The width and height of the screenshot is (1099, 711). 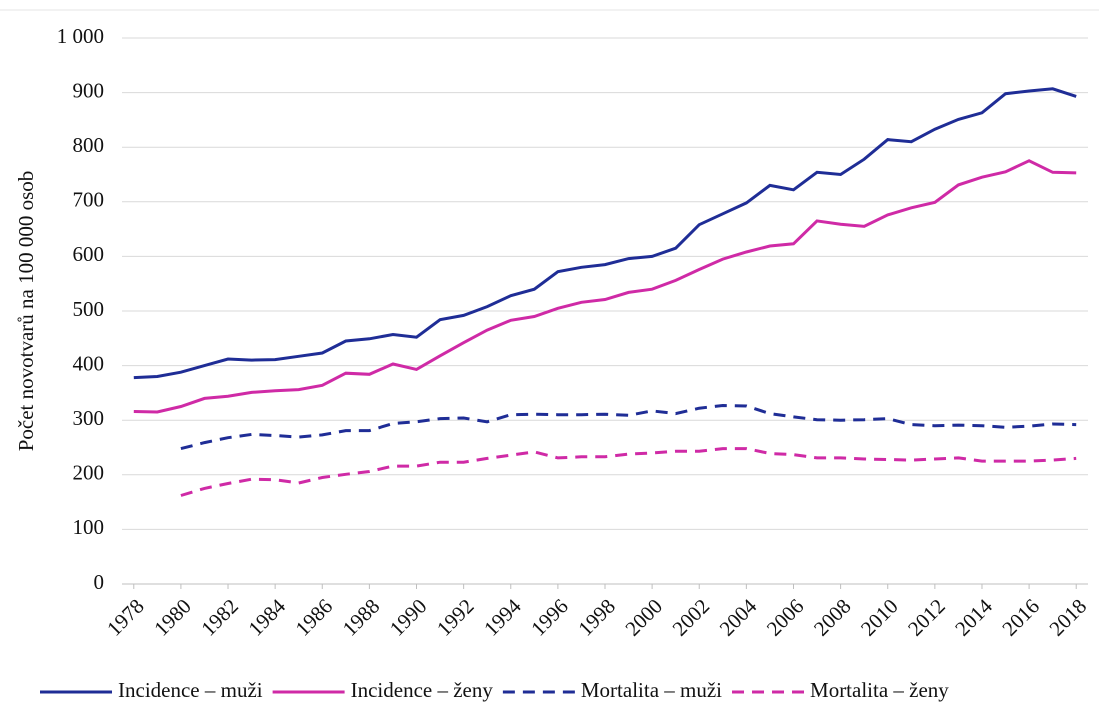 What do you see at coordinates (879, 690) in the screenshot?
I see `legend-label: Mortalita – ženy` at bounding box center [879, 690].